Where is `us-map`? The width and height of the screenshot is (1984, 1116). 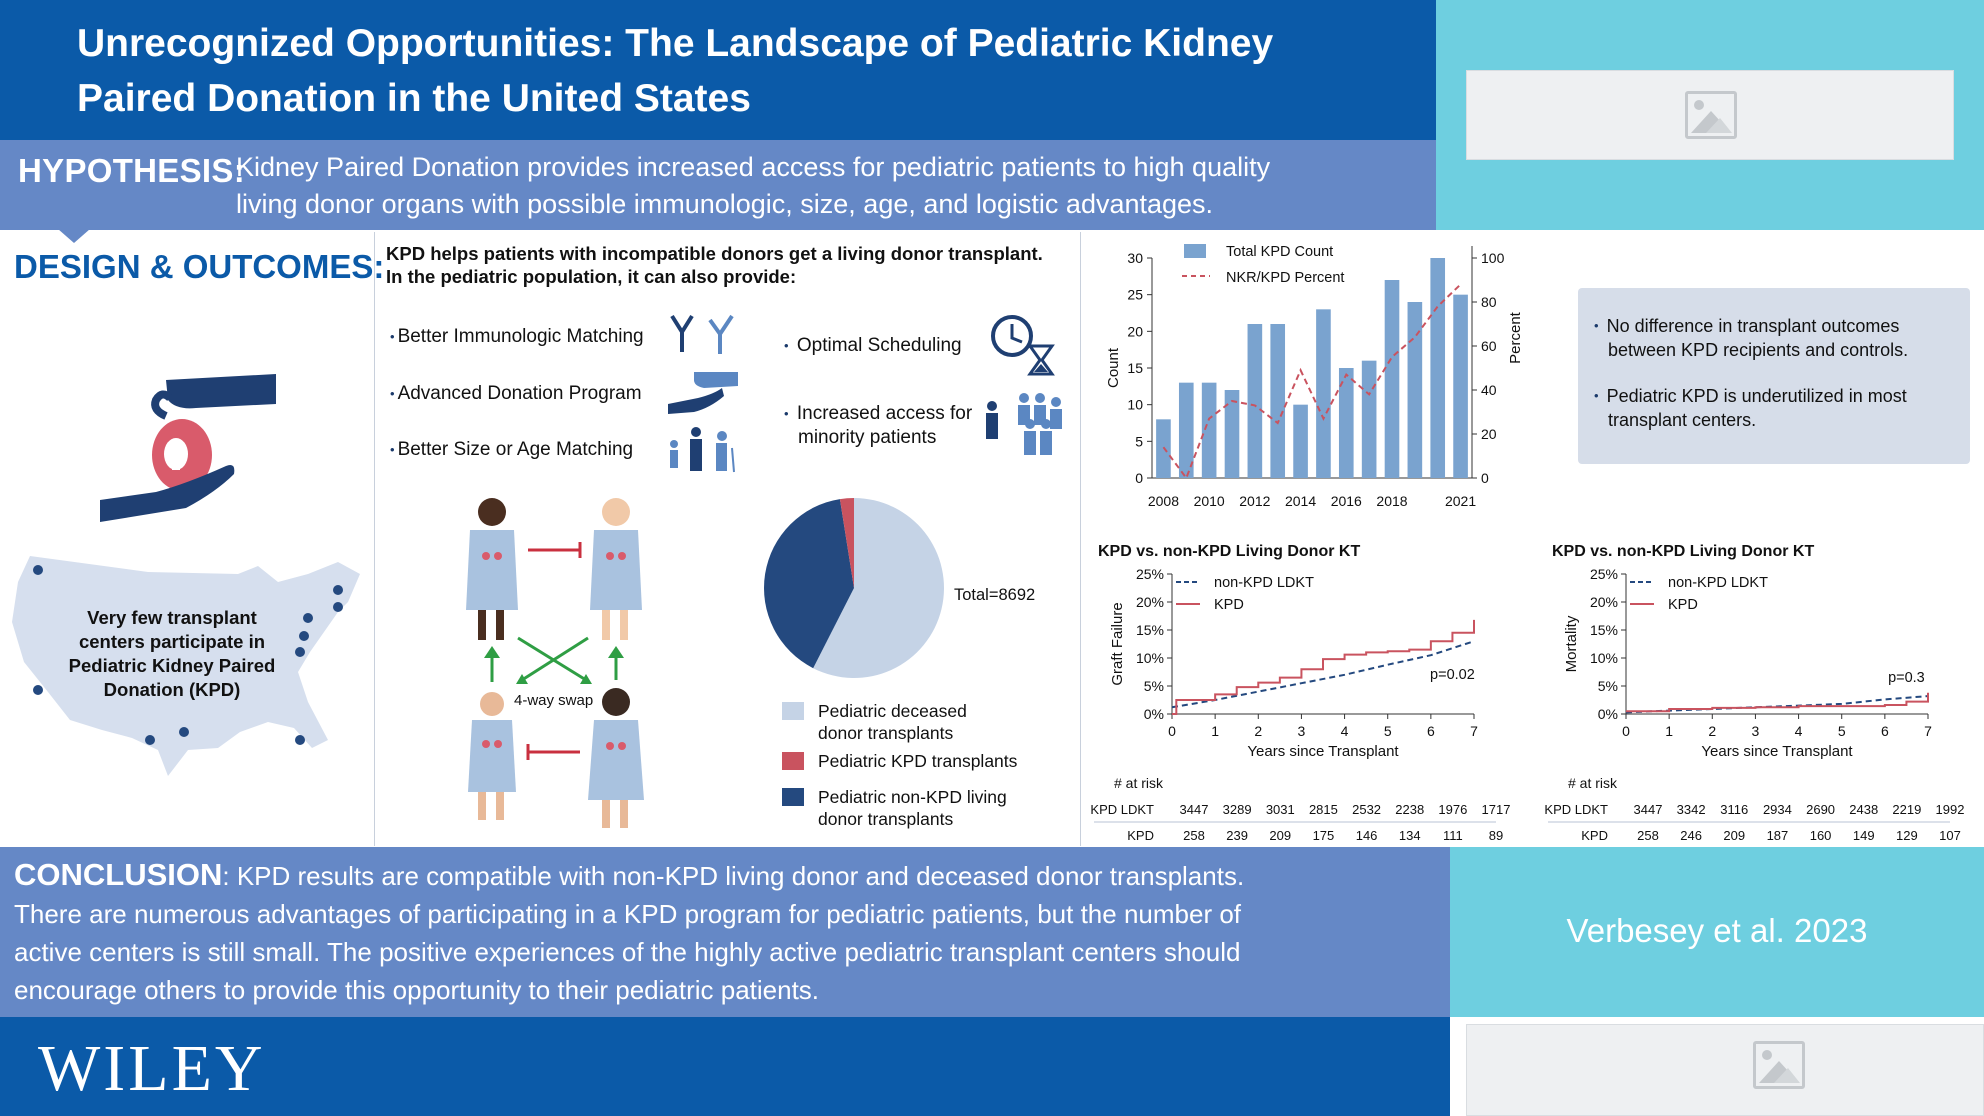
us-map is located at coordinates (186, 666).